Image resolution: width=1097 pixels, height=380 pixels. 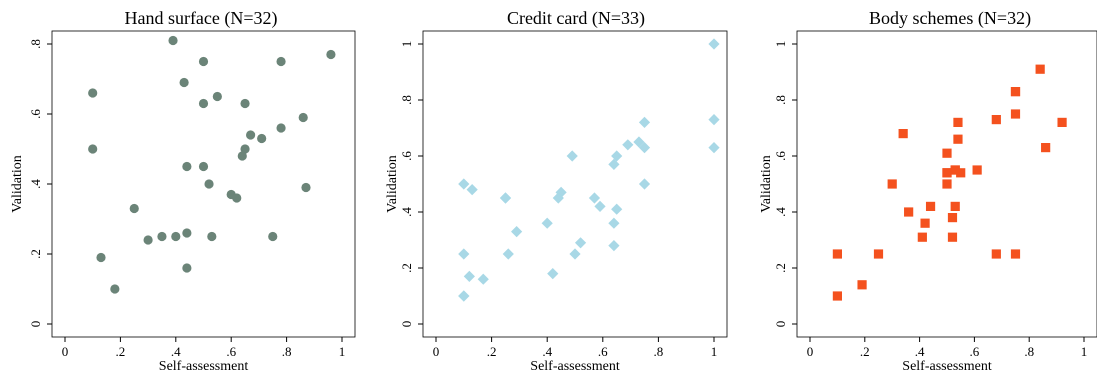 I want to click on y-tick-label: 0, so click(x=780, y=324).